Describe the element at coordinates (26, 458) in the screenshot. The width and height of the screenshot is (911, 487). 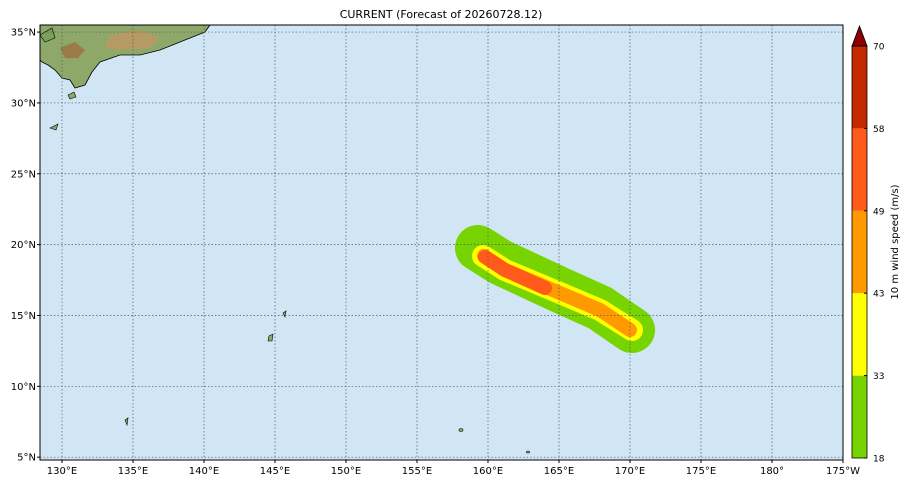
I see `y-tick-label: 5°N` at that location.